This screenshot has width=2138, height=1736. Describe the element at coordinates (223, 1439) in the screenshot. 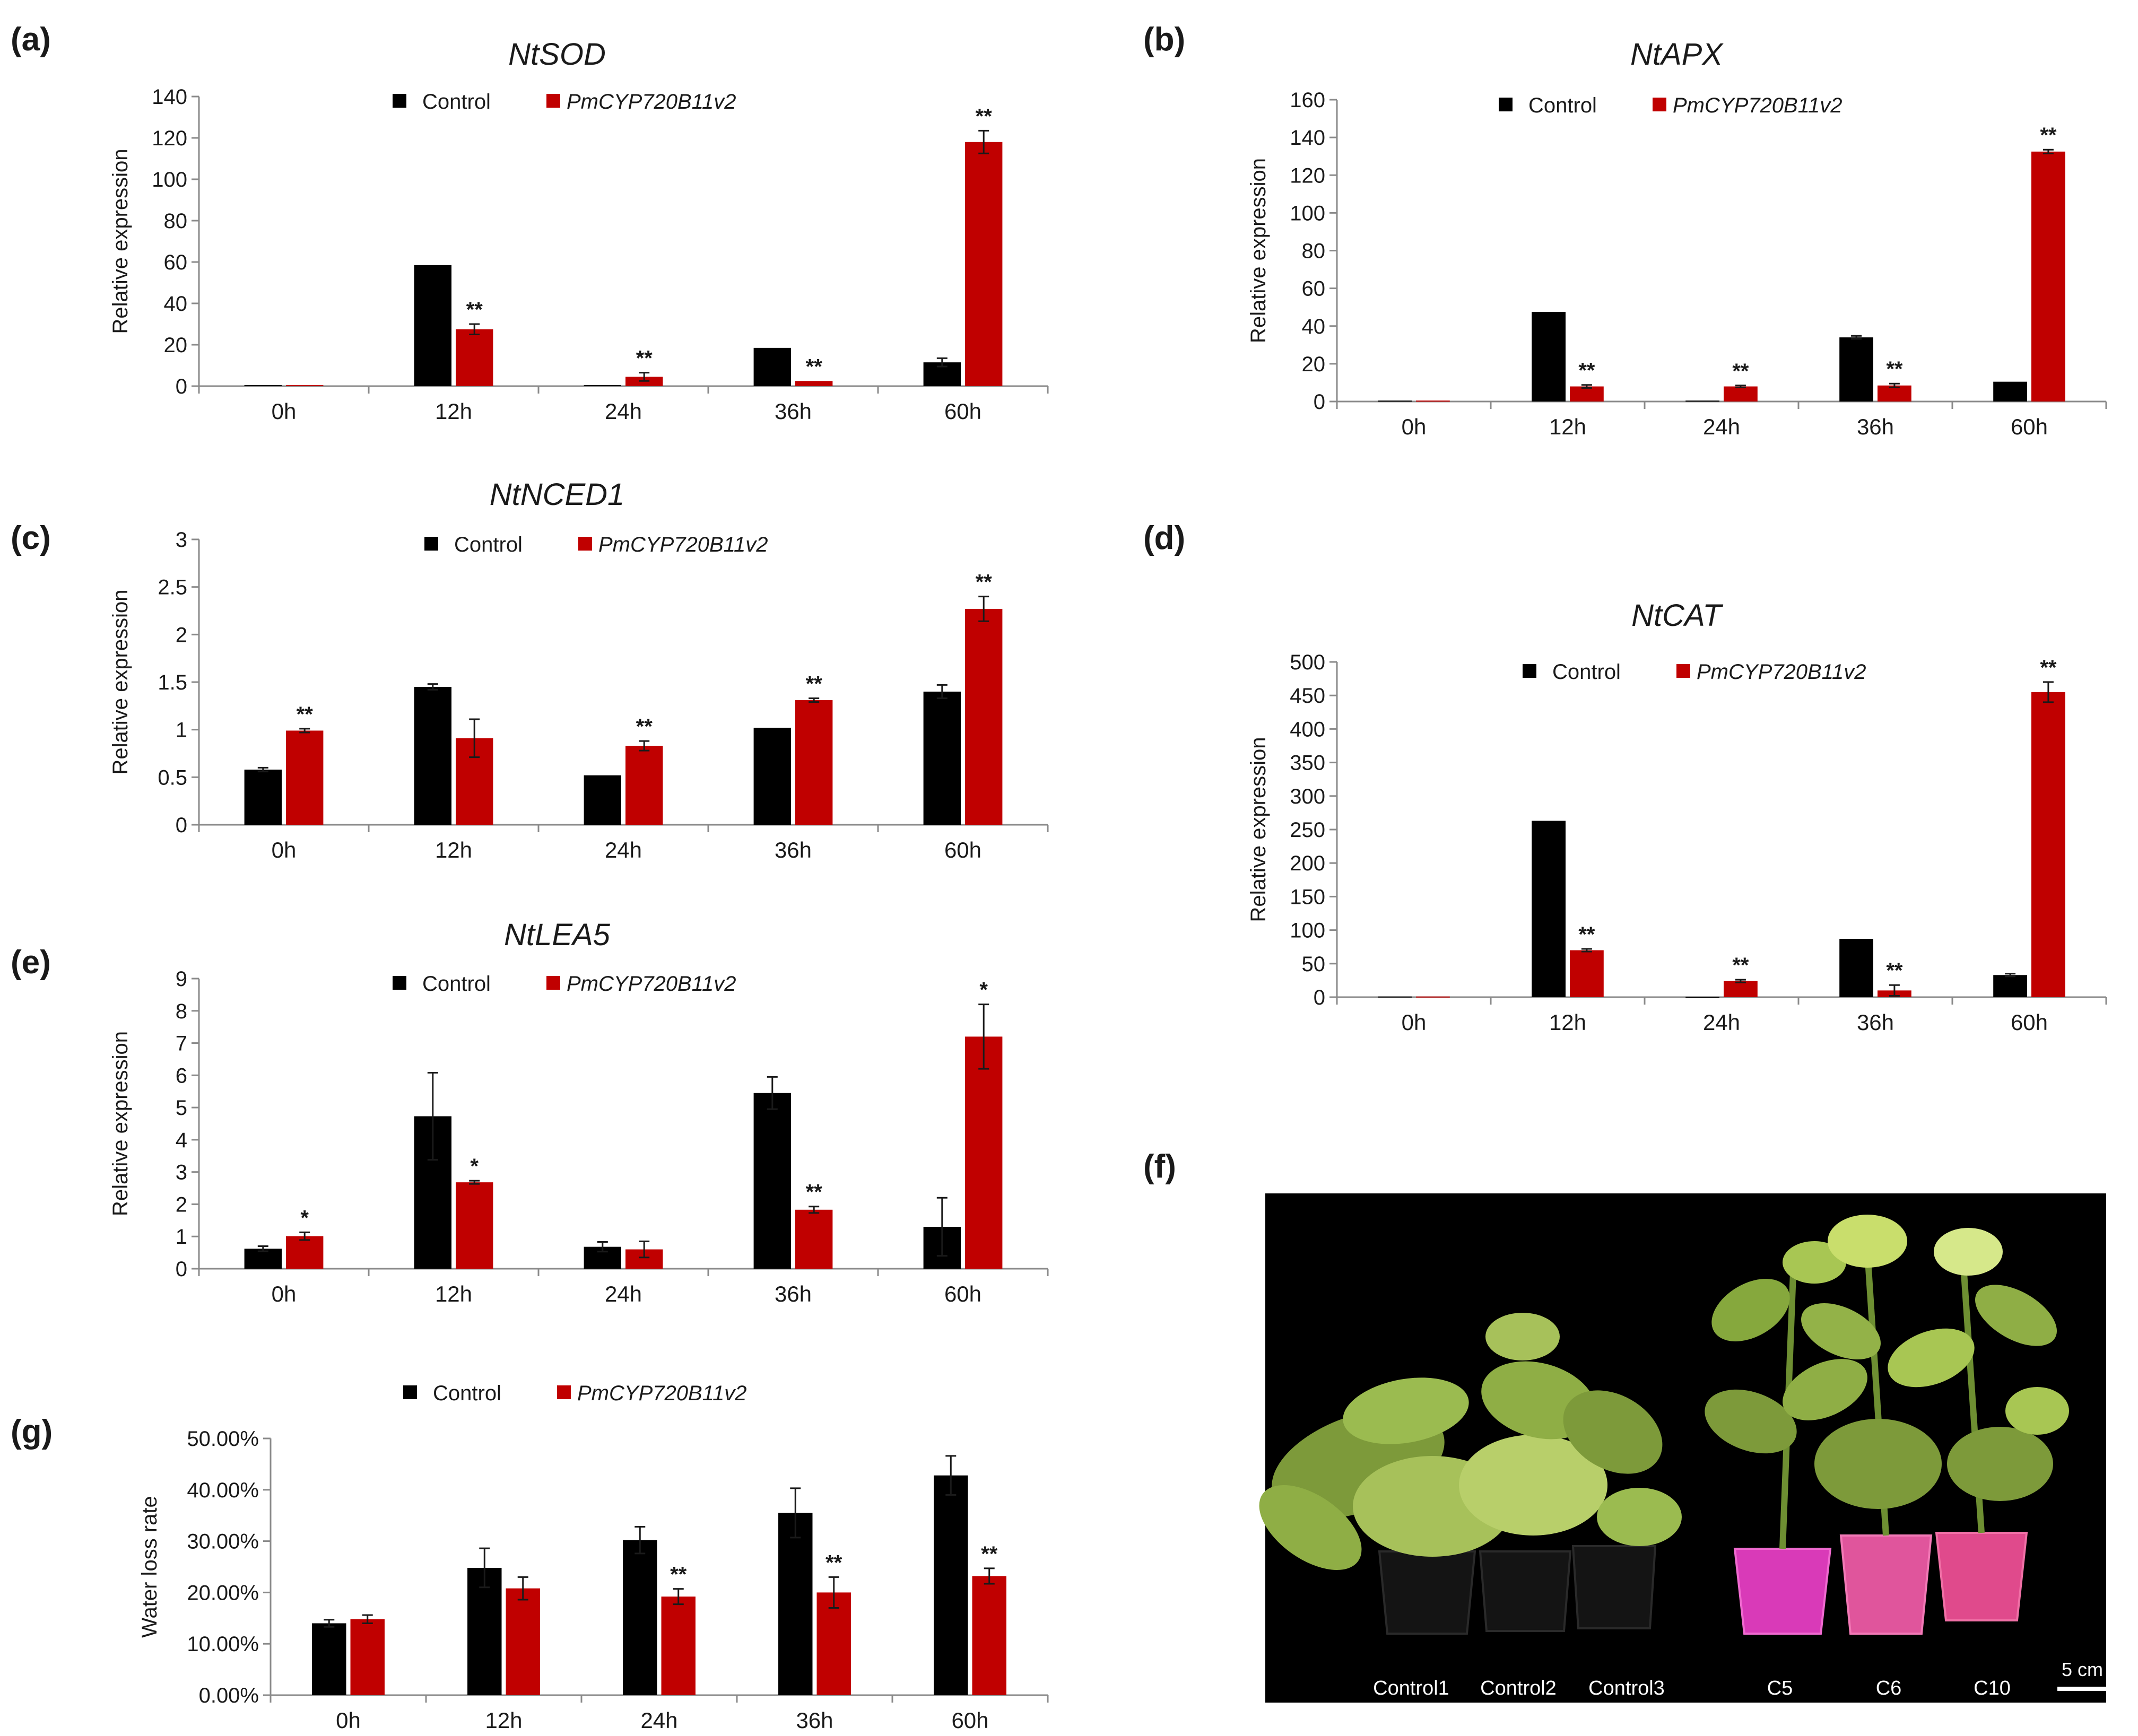

I see `y-tick-label: 50.00%` at that location.